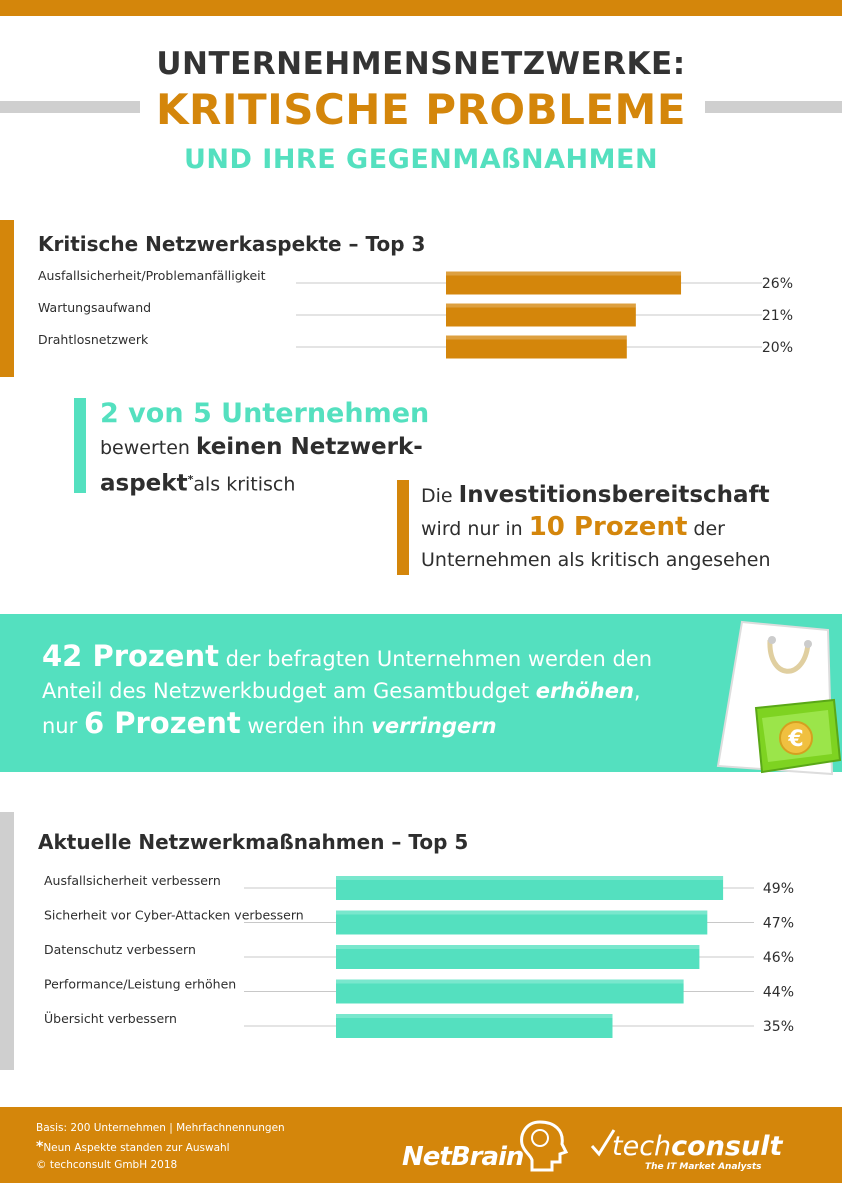 The image size is (842, 1183). What do you see at coordinates (436, 659) in the screenshot?
I see `banner-text-1: der befragten Unternehmen werden den` at bounding box center [436, 659].